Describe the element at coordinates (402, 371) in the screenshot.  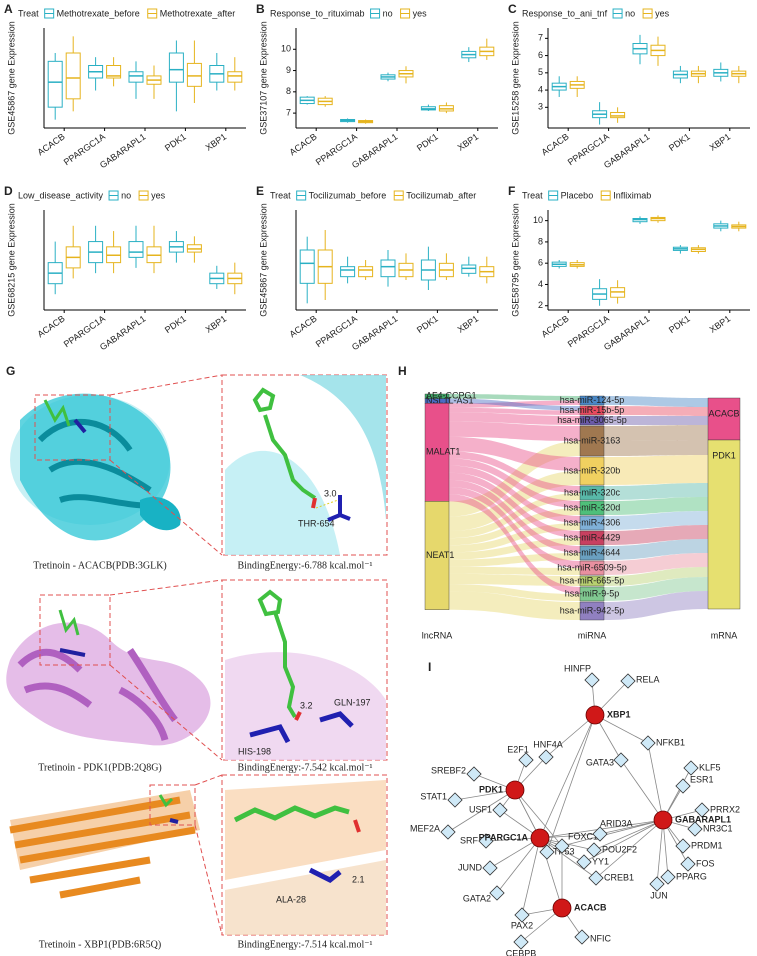
I see `panel-label: H` at that location.